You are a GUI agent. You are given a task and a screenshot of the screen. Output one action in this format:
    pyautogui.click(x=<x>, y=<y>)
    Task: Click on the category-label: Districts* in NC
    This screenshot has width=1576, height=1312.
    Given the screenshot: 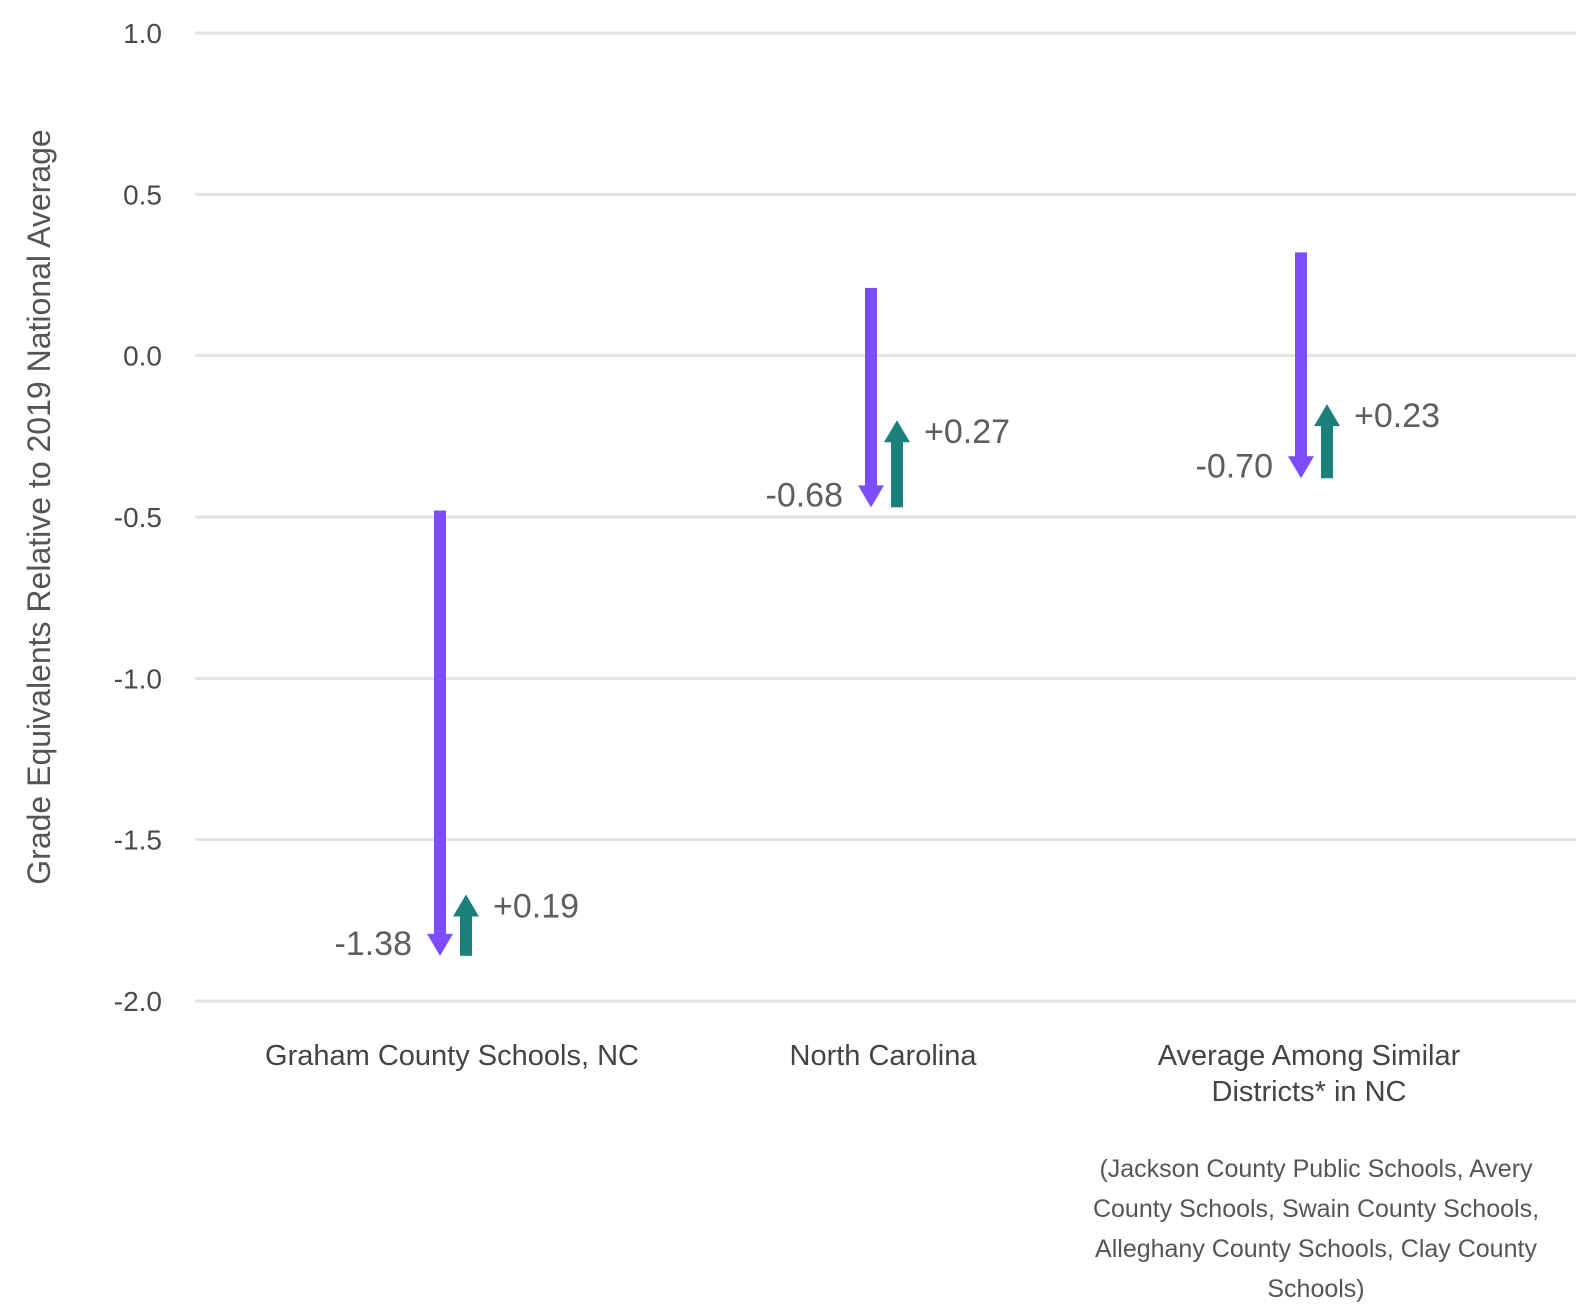 What is the action you would take?
    pyautogui.click(x=1309, y=1092)
    